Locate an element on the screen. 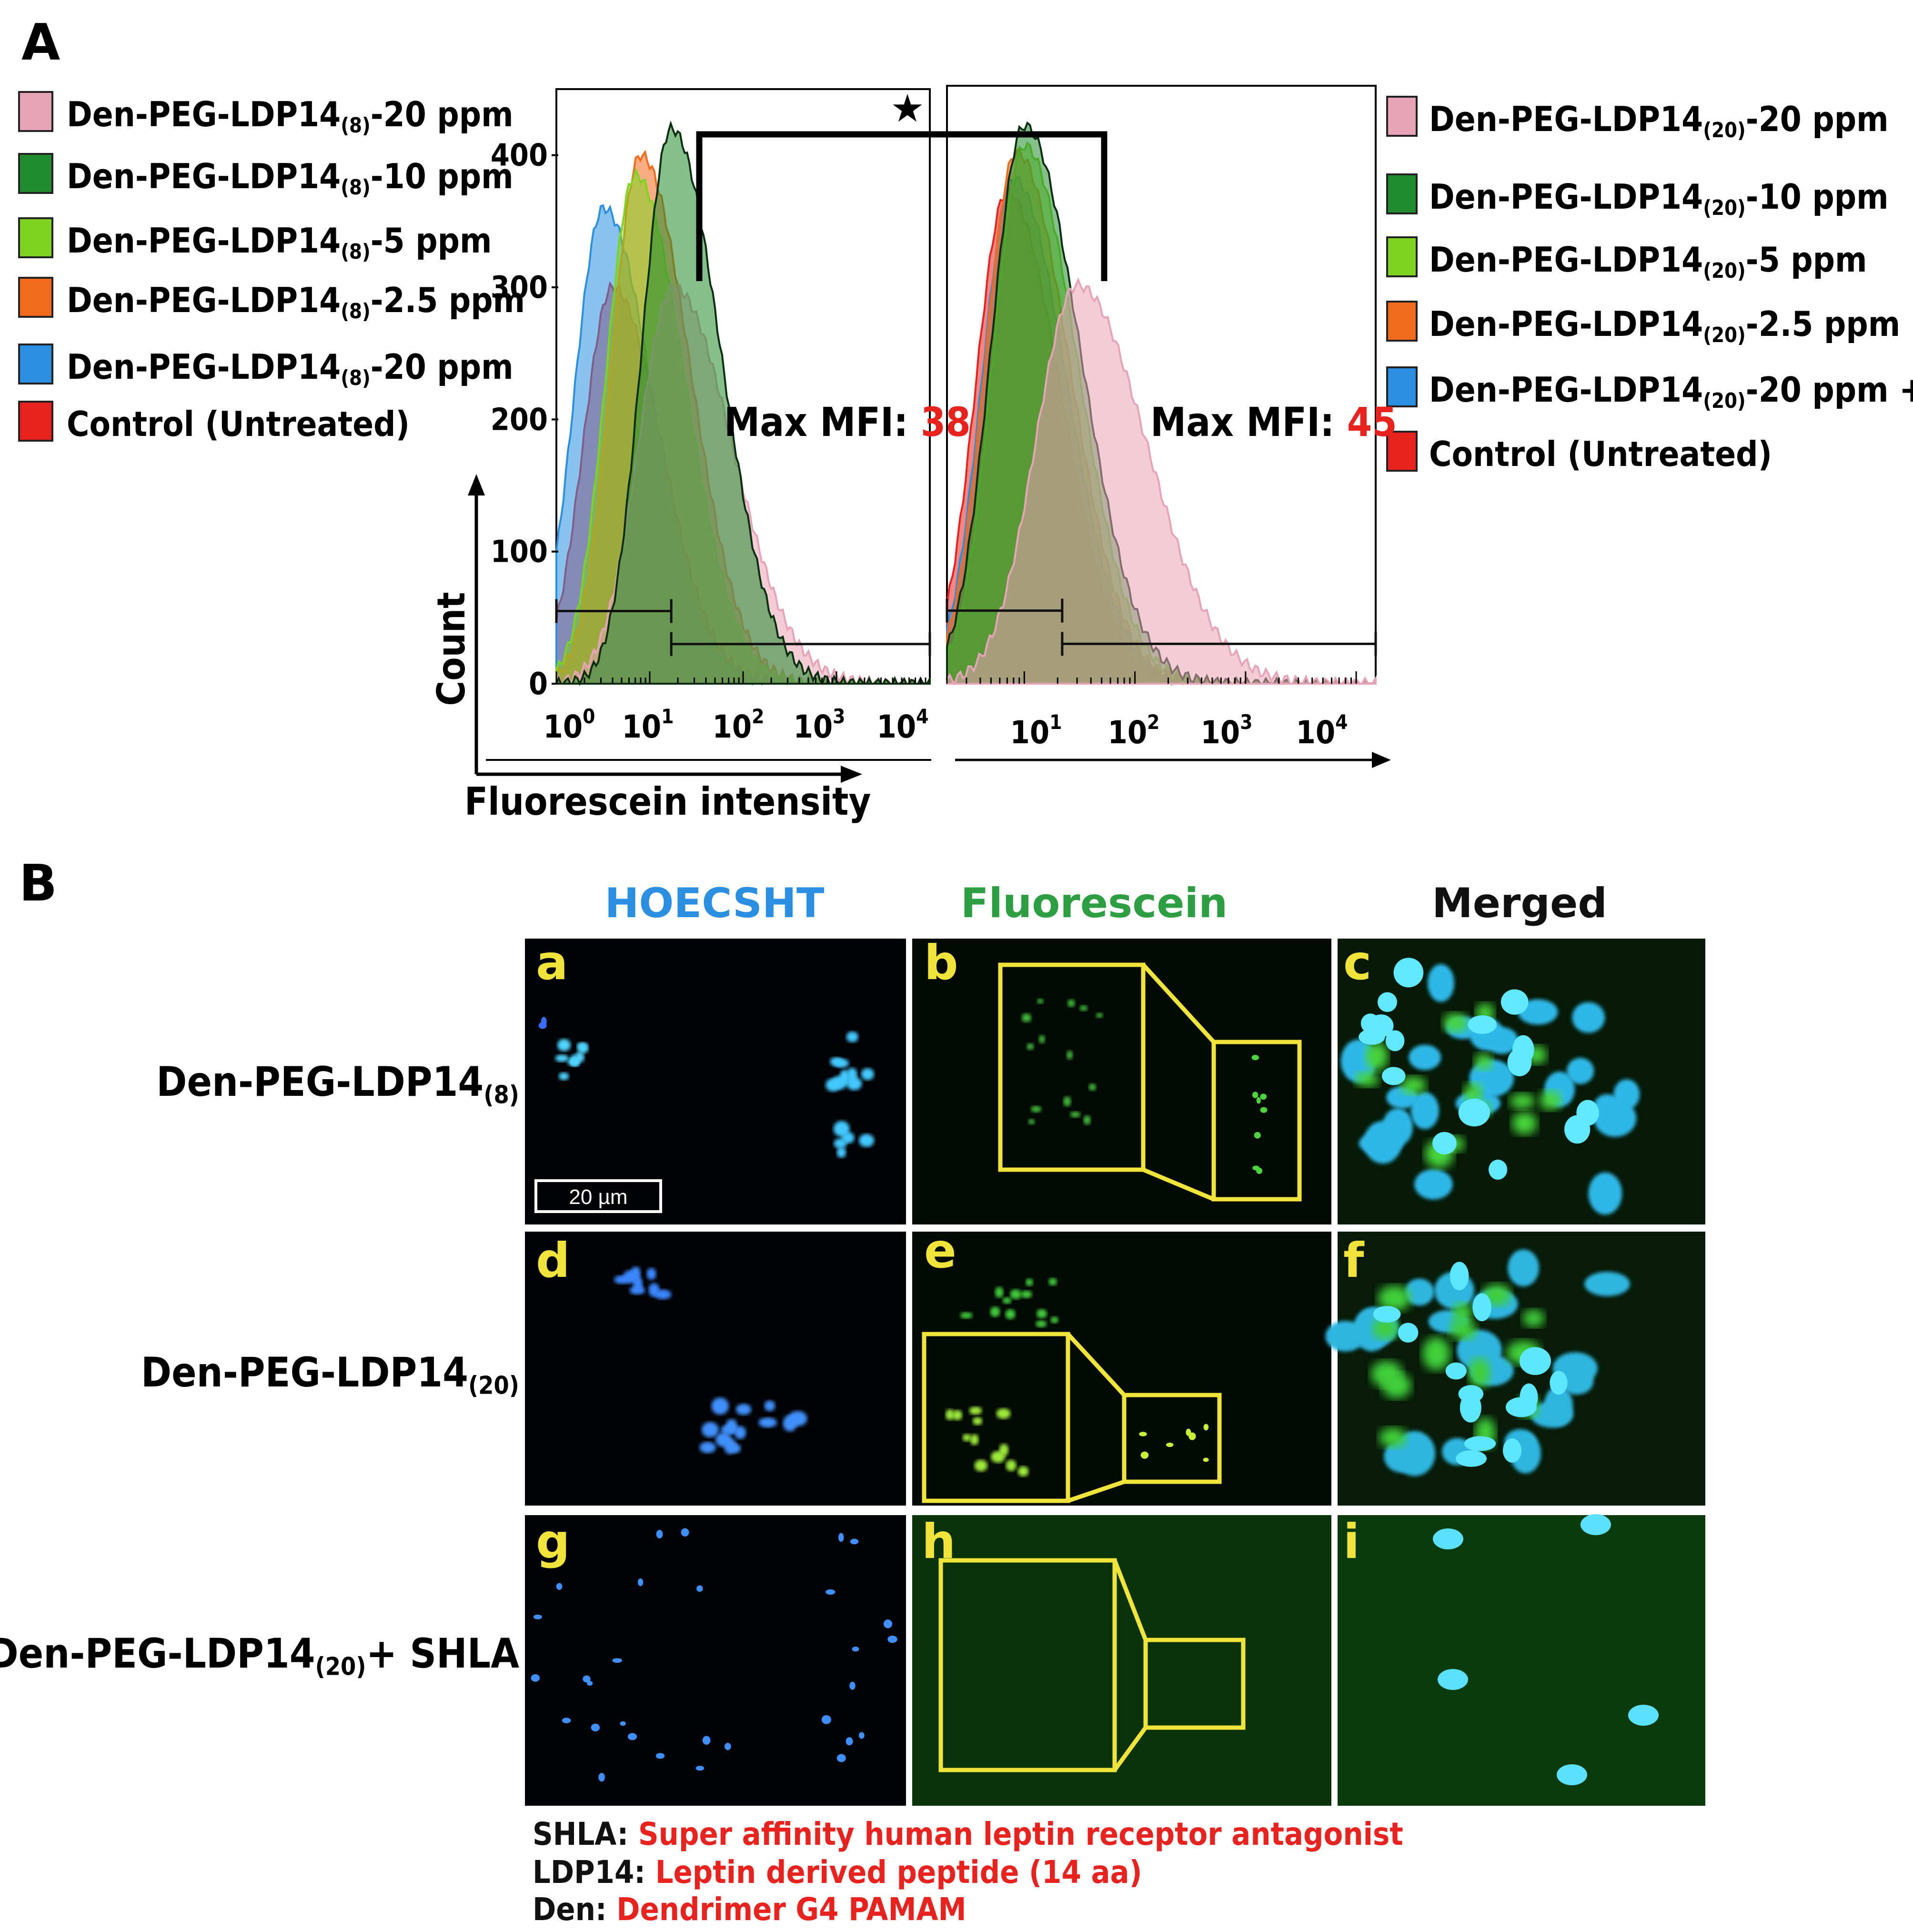  tile-letter: c is located at coordinates (1357, 963).